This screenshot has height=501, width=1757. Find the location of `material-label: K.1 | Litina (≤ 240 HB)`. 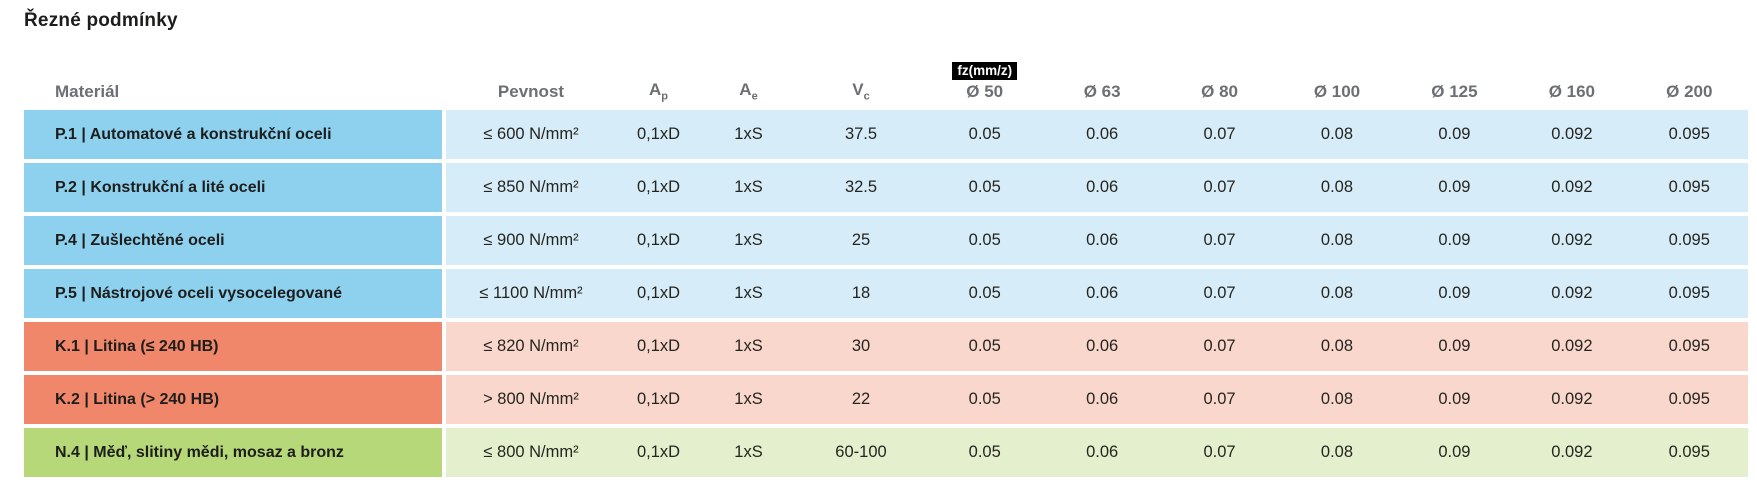

material-label: K.1 | Litina (≤ 240 HB) is located at coordinates (137, 346).